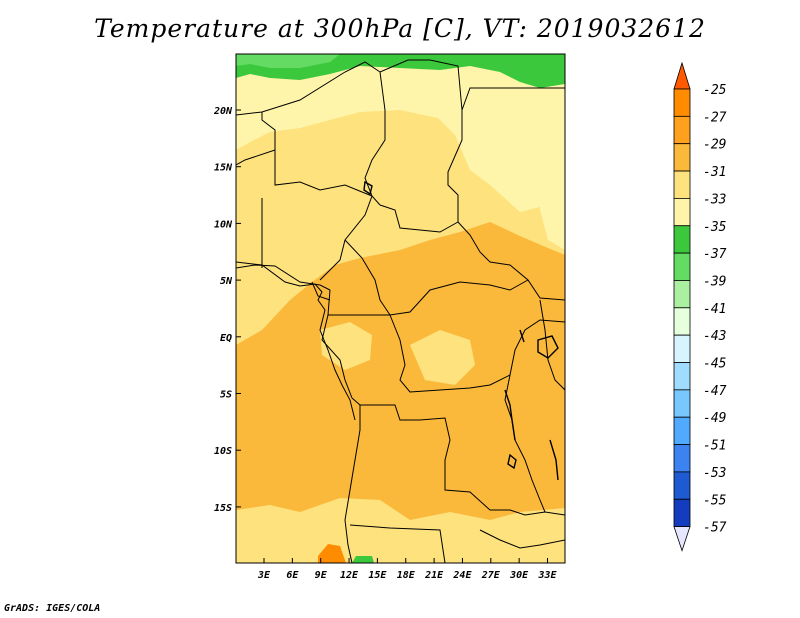  I want to click on colorbar-label: -51, so click(714, 446).